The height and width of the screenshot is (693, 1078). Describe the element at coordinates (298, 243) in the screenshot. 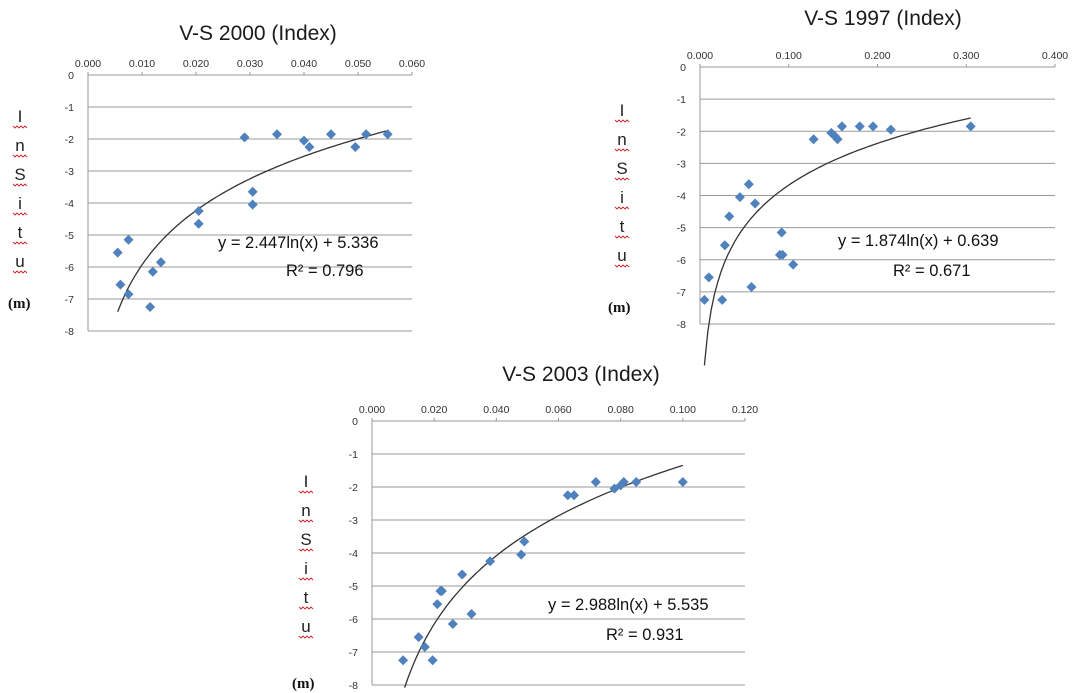

I see `trend-equation: y = 2.447ln(x) + 5.336` at that location.